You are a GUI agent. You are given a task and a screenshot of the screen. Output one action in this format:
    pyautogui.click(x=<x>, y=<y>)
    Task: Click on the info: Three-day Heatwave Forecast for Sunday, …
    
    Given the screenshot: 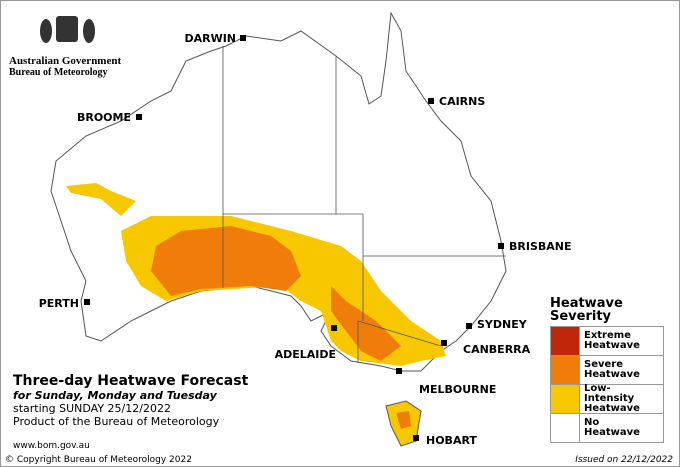 What is the action you would take?
    pyautogui.click(x=130, y=400)
    